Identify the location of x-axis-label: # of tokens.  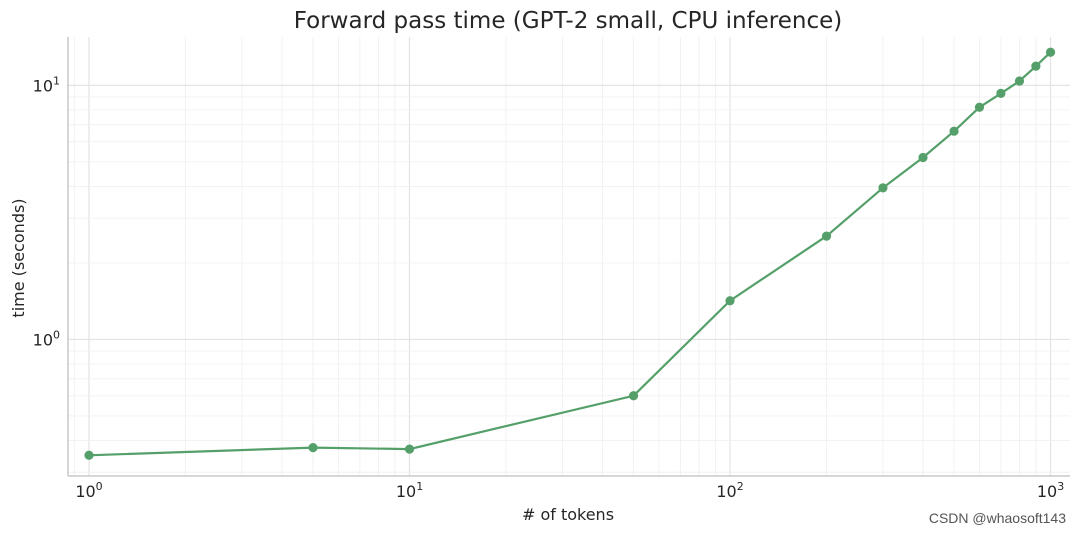
(568, 514).